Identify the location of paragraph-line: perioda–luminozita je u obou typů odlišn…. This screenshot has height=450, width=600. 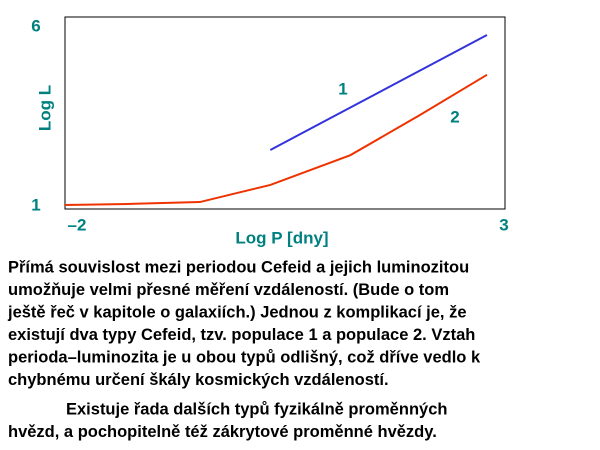
(244, 357).